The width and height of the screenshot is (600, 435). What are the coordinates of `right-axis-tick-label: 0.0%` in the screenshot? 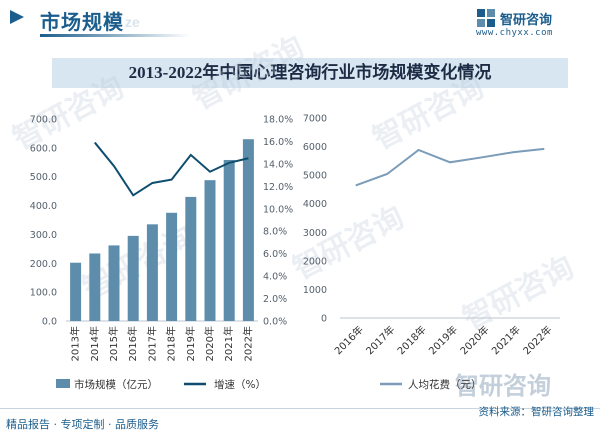 It's located at (275, 322).